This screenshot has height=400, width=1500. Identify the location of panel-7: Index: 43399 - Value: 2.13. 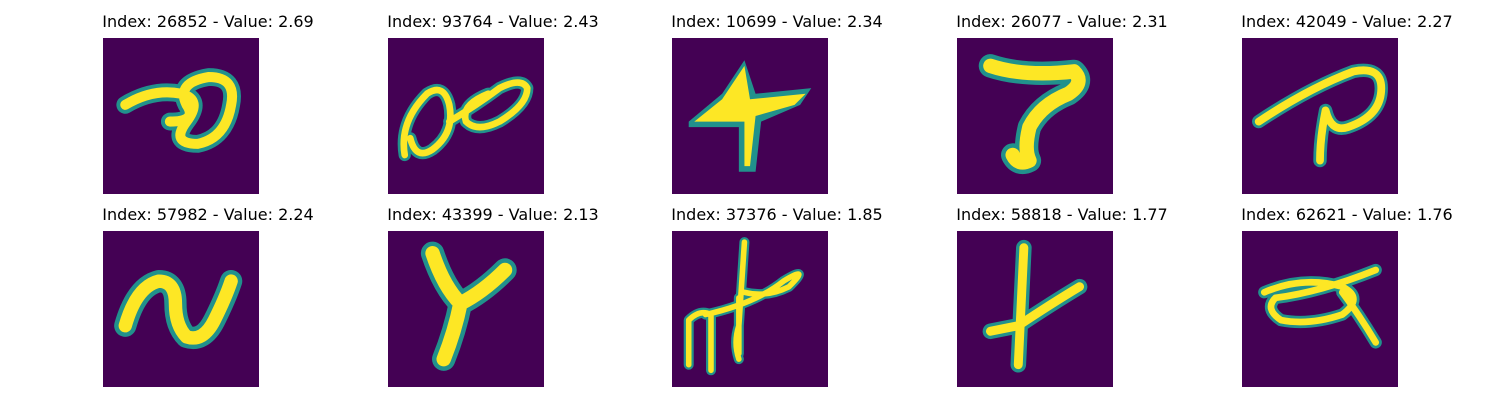
(493, 300).